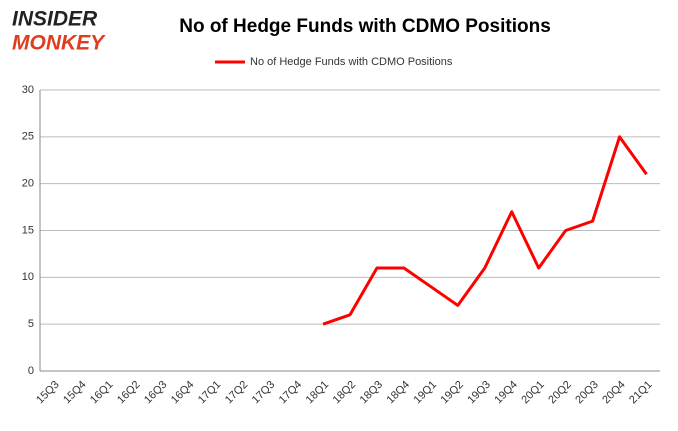 This screenshot has width=678, height=431. Describe the element at coordinates (560, 393) in the screenshot. I see `x-tick-label: 20Q2` at that location.